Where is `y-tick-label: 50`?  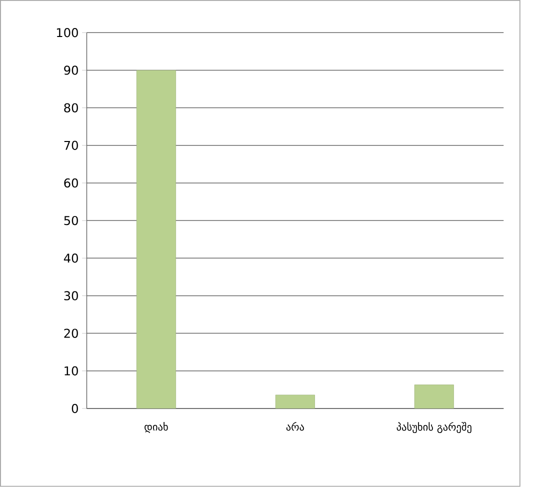
y-tick-label: 50 is located at coordinates (71, 221).